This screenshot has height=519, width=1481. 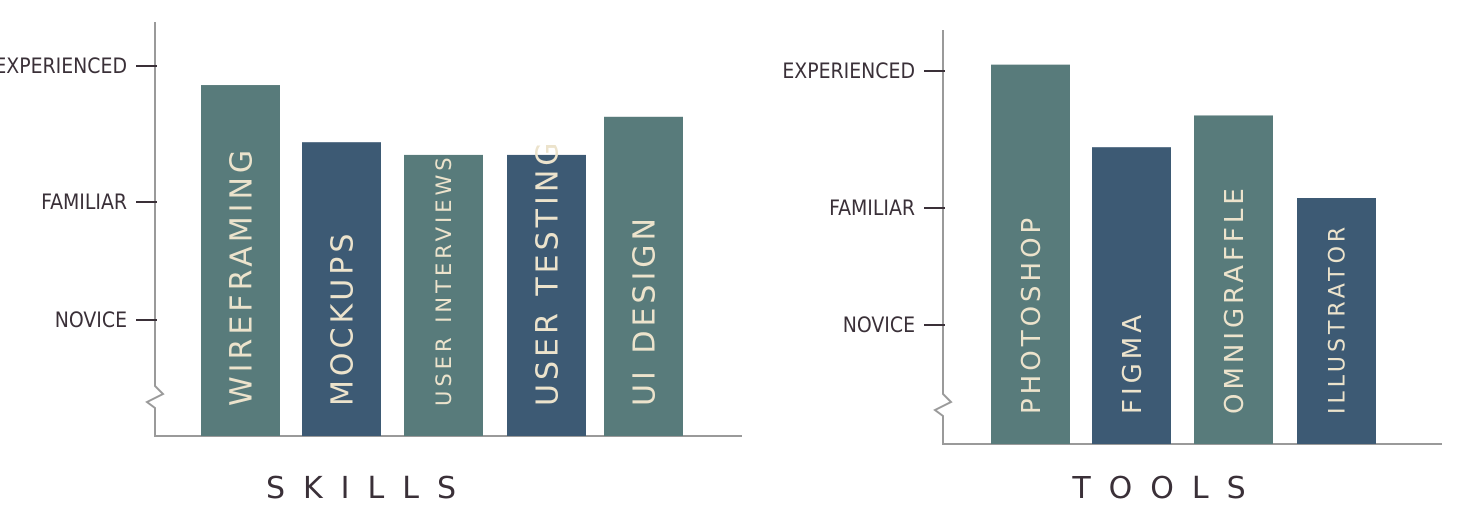 What do you see at coordinates (1167, 488) in the screenshot?
I see `chart-title: TOOLS` at bounding box center [1167, 488].